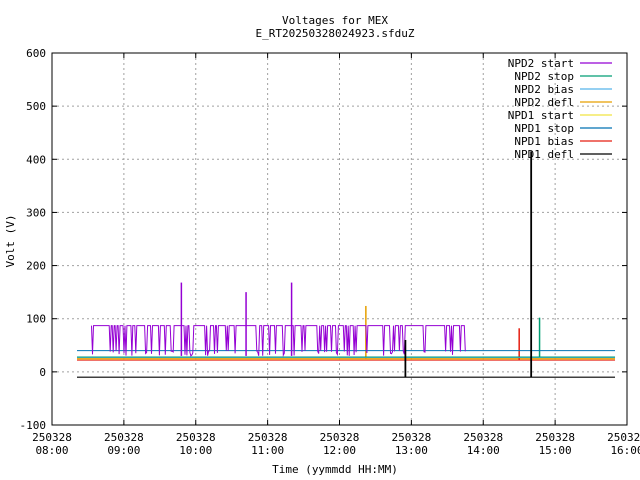  What do you see at coordinates (555, 450) in the screenshot?
I see `x-tick-label-time: 15:00` at bounding box center [555, 450].